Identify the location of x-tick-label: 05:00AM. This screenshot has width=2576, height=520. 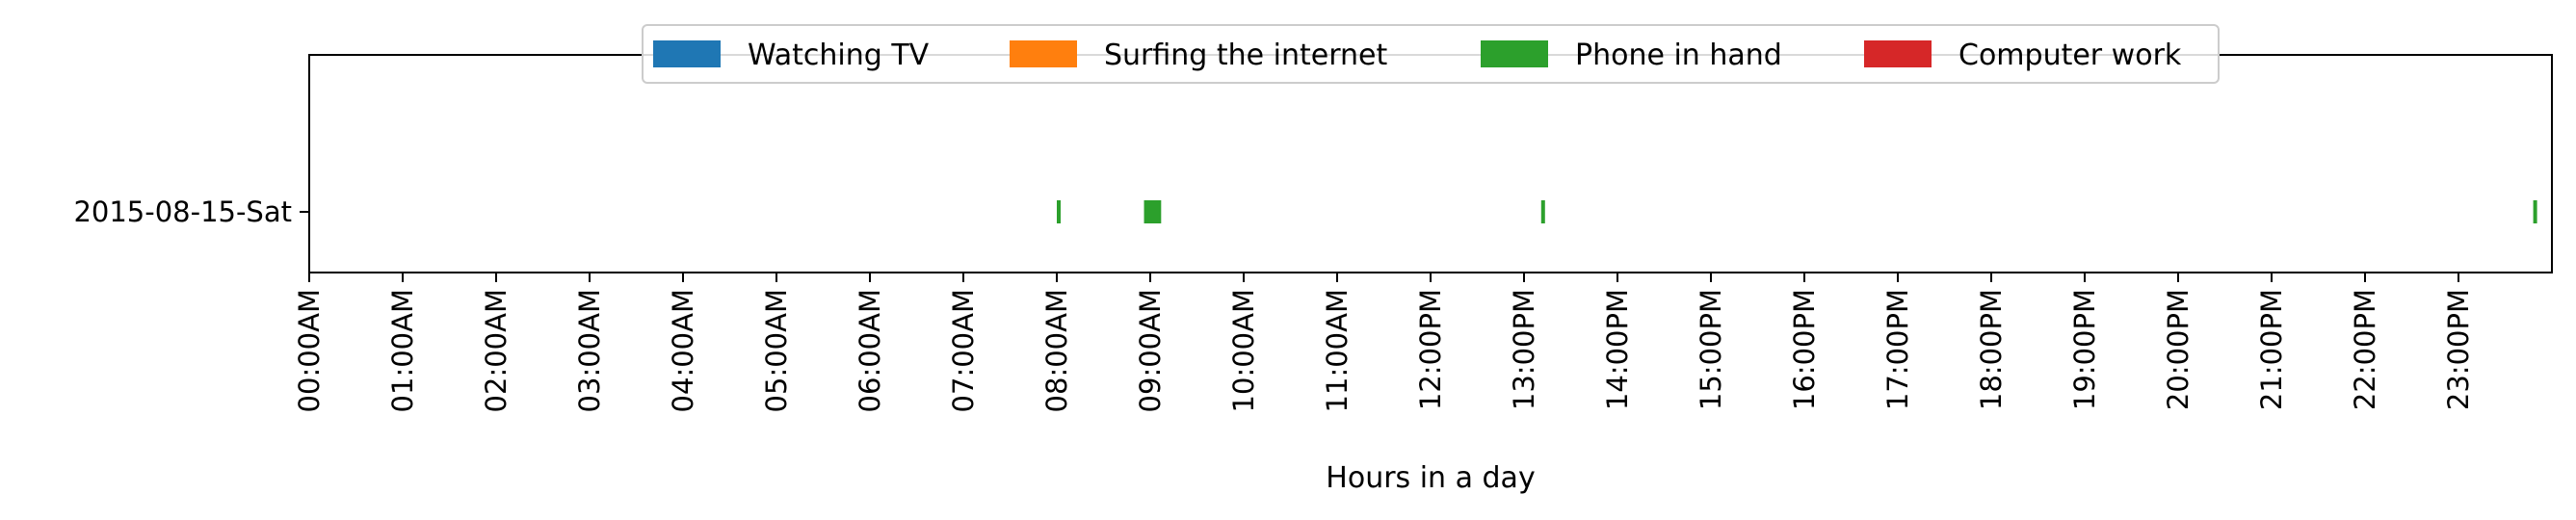
(776, 351).